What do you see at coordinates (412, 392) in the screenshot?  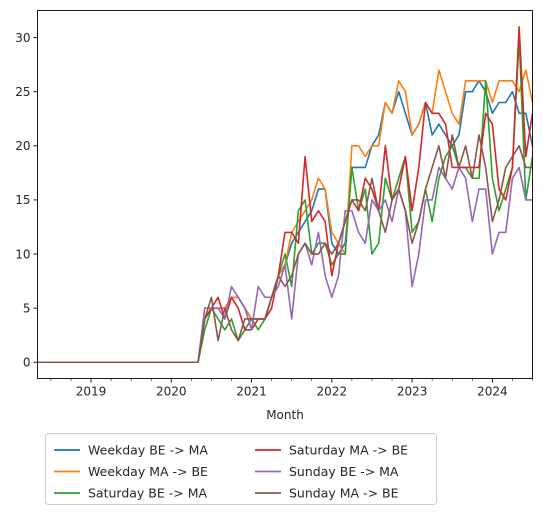 I see `x-tick-label: 2023` at bounding box center [412, 392].